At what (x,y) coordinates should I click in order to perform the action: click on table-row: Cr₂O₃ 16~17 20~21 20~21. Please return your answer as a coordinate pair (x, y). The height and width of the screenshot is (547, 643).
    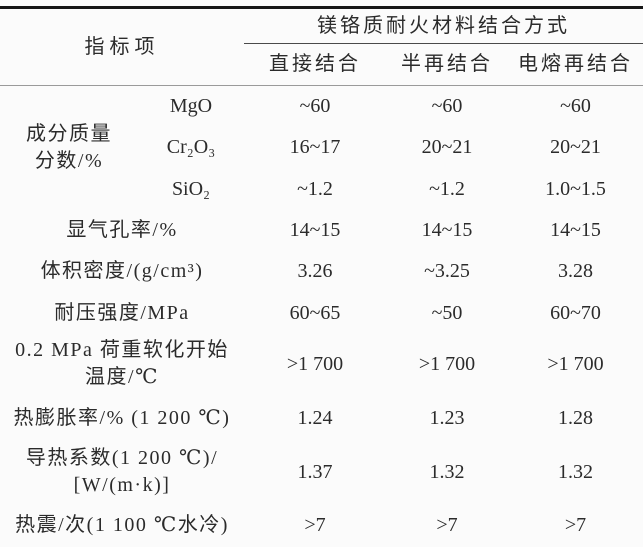
    Looking at the image, I should click on (321, 147).